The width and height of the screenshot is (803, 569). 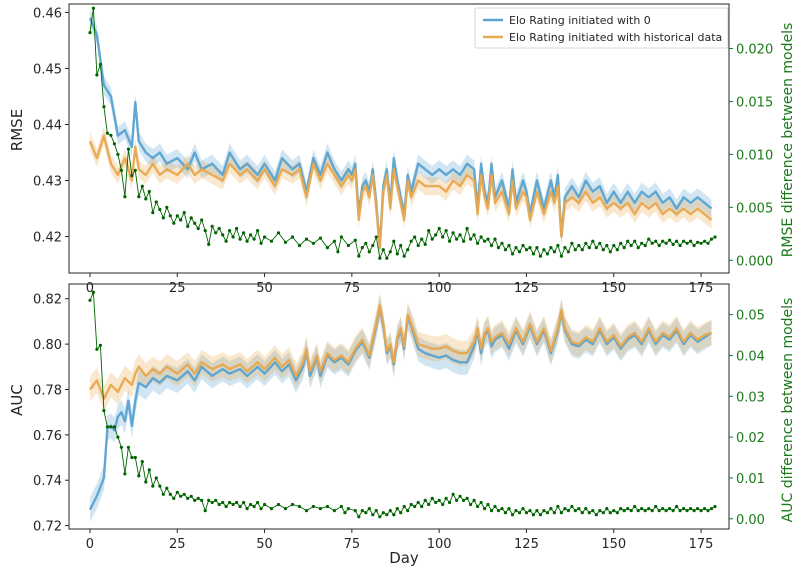 What do you see at coordinates (90, 288) in the screenshot?
I see `rmse-x-tick-label: 0` at bounding box center [90, 288].